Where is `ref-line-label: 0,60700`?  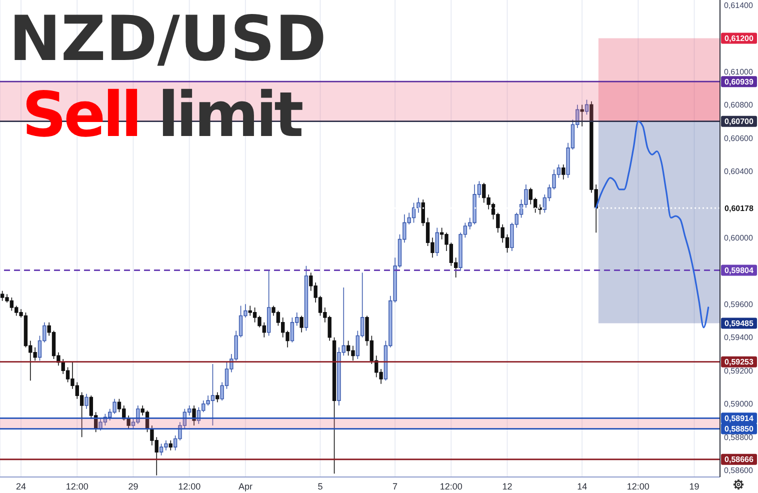 ref-line-label: 0,60700 is located at coordinates (739, 121).